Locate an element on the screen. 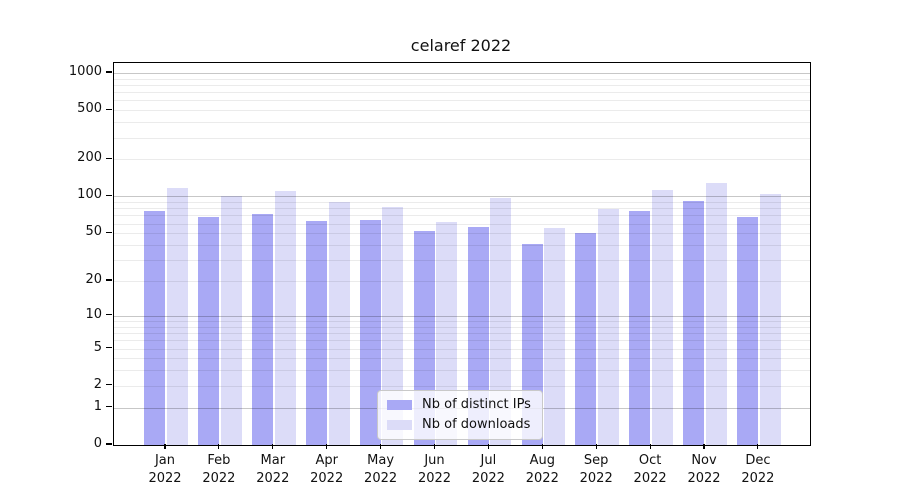 The height and width of the screenshot is (500, 900). x-tick-mark-apr is located at coordinates (327, 446).